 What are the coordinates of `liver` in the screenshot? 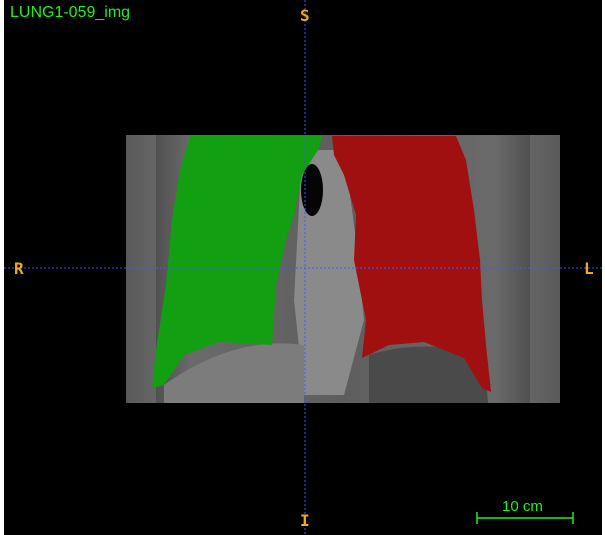 It's located at (234, 373).